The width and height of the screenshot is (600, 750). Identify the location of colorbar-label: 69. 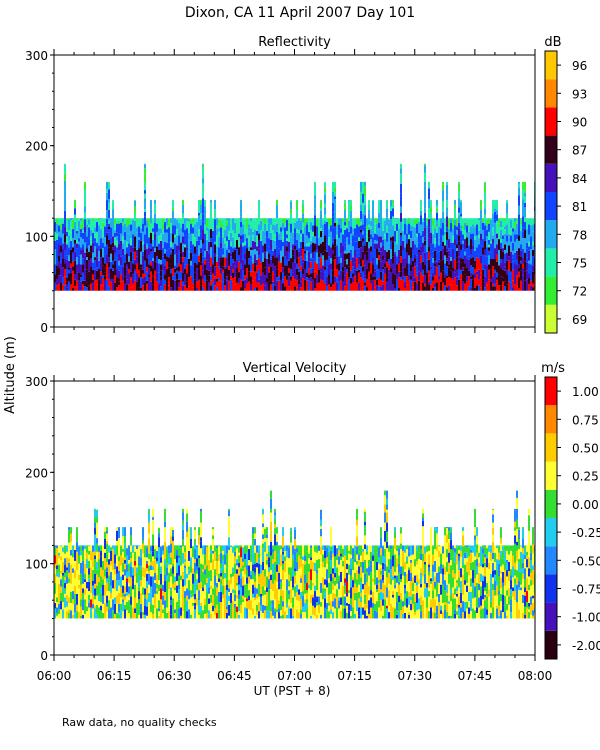
(579, 320).